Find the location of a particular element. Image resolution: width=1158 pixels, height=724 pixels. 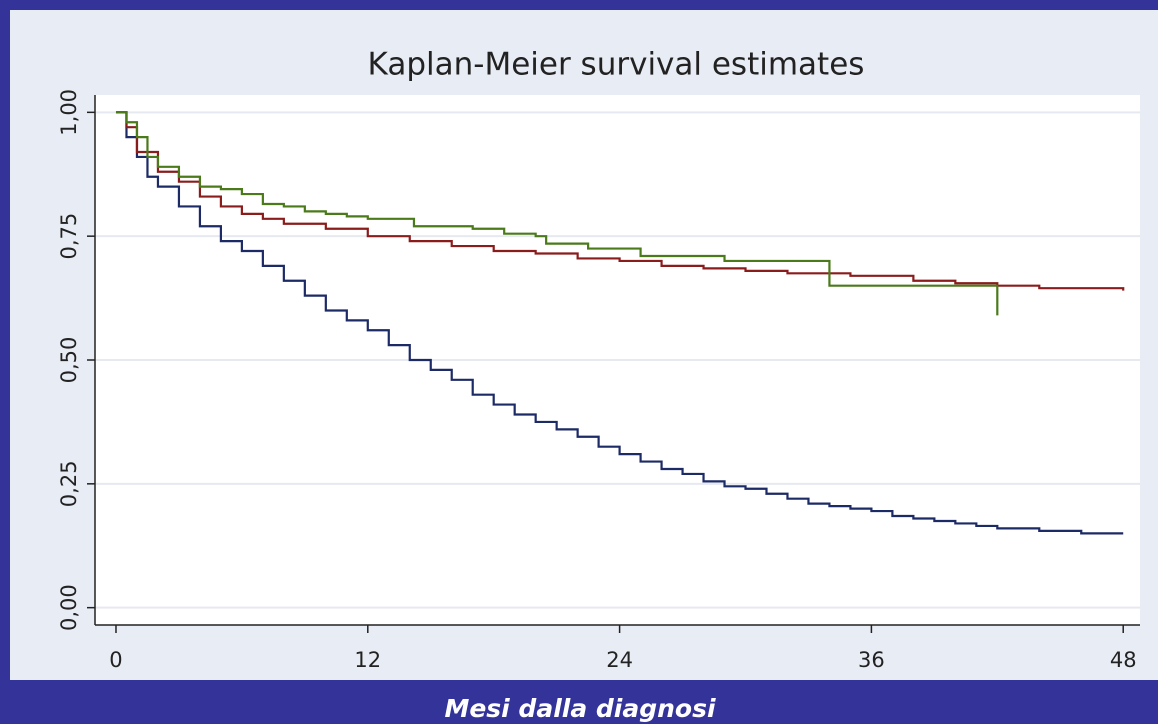

x-axis-label: Mesi dalla diagnosi is located at coordinates (580, 708).